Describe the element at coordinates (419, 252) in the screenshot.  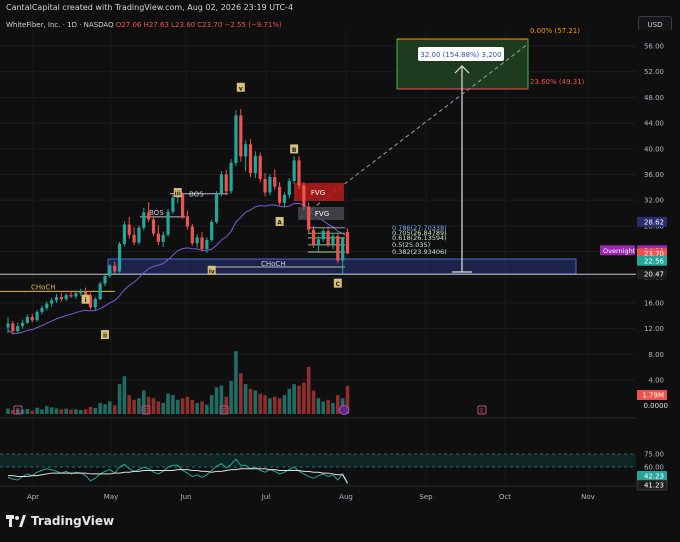
I see `fib-label: 0.382(23.93406)` at that location.